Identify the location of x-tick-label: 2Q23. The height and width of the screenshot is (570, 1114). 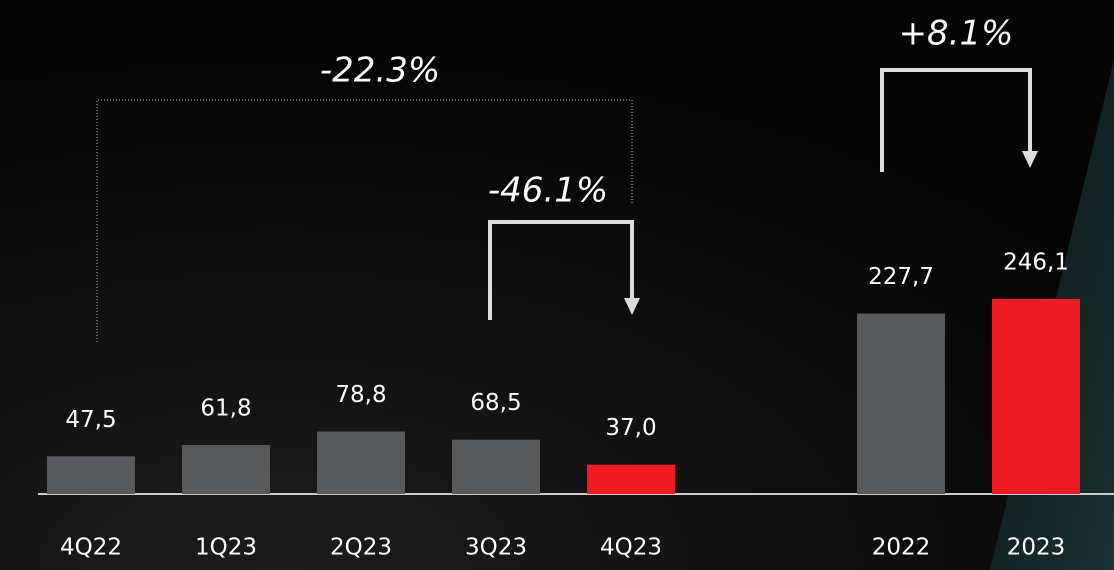
(361, 548).